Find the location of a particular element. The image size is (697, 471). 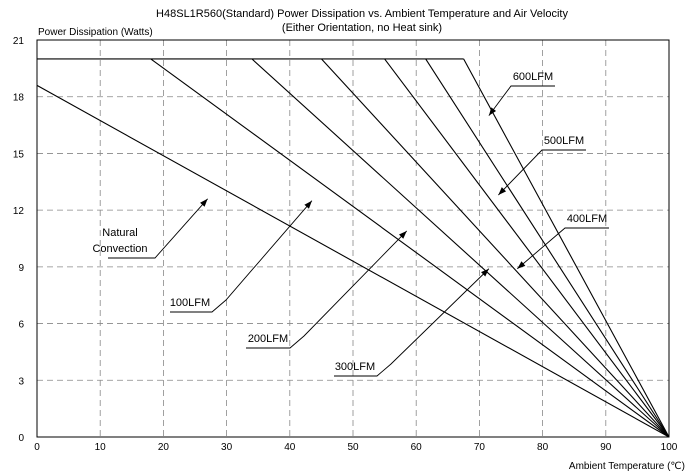

x-tick-label-7: 70 is located at coordinates (480, 447).